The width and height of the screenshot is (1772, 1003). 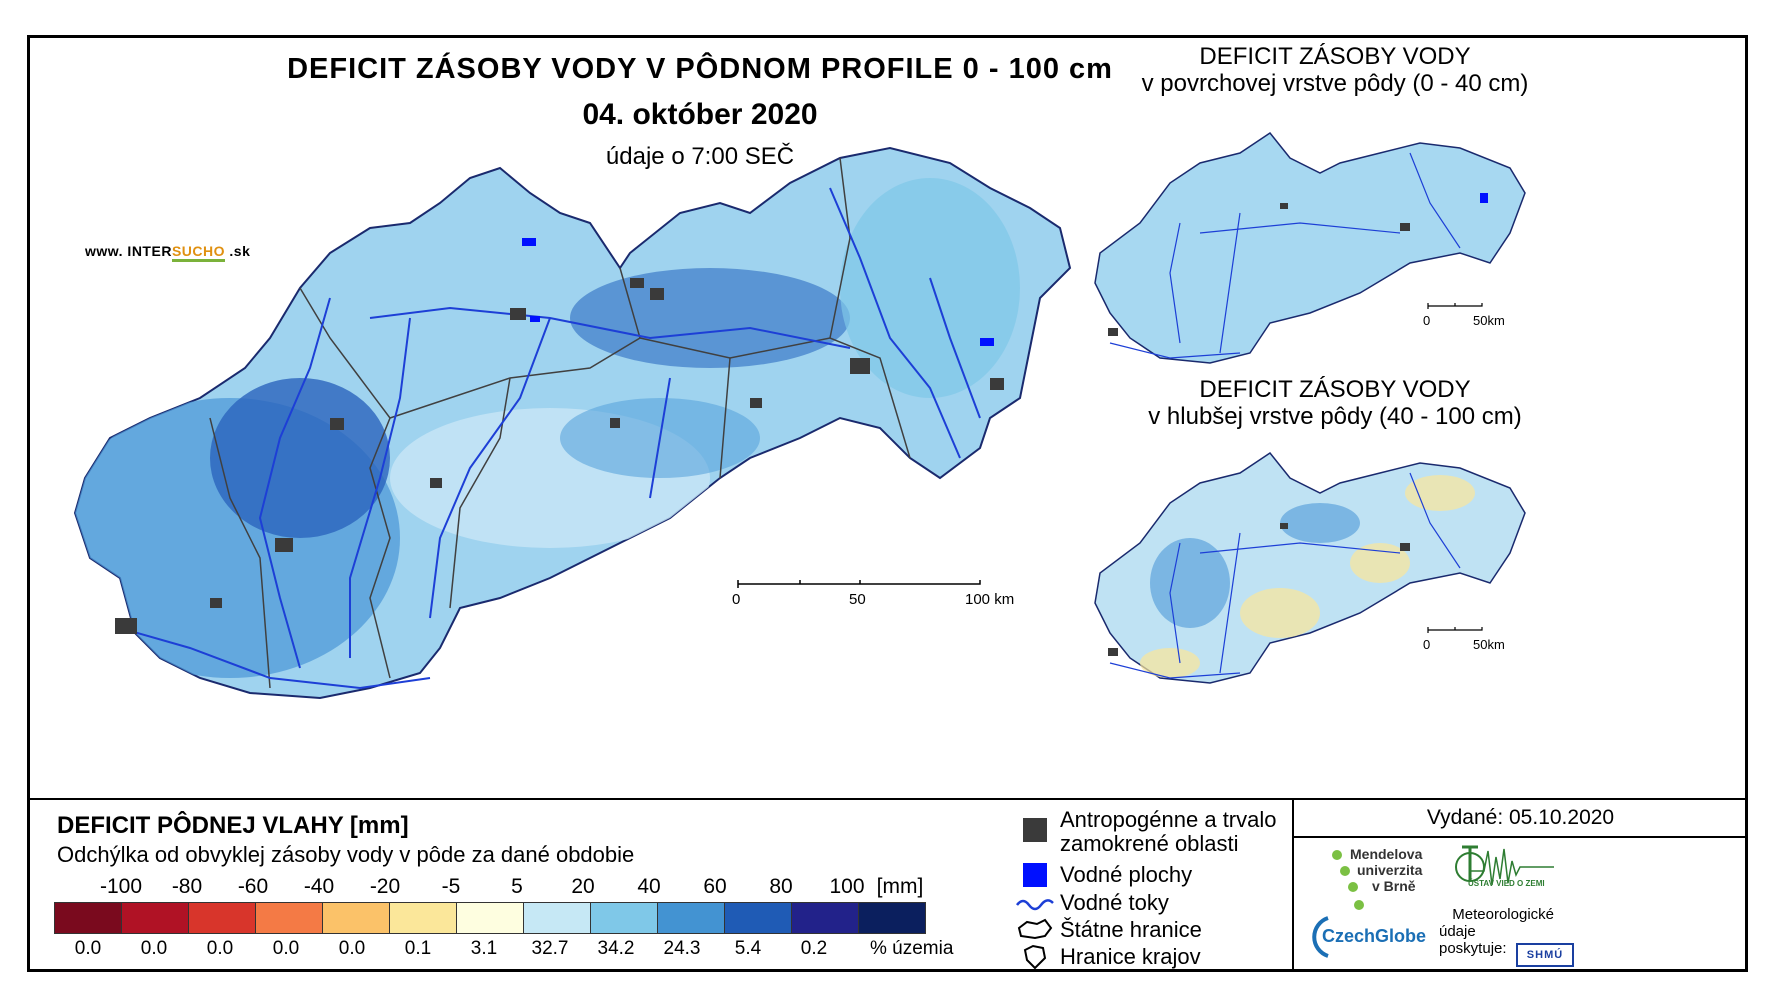 I want to click on mendel-line1: Mendelova, so click(x=1386, y=854).